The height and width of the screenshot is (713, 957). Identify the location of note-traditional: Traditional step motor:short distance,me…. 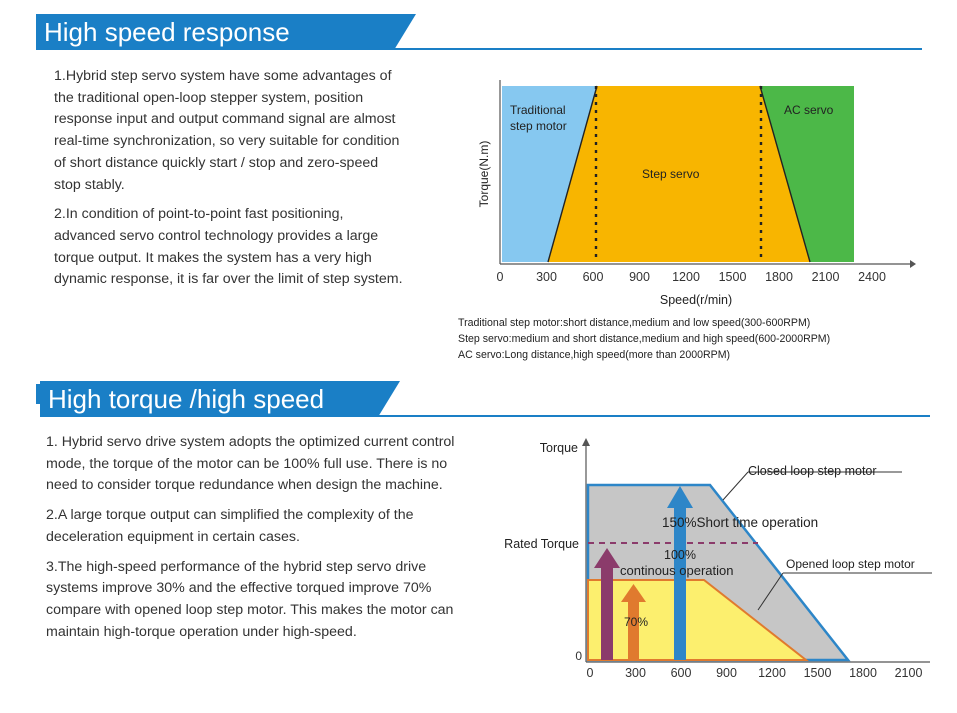
(634, 323).